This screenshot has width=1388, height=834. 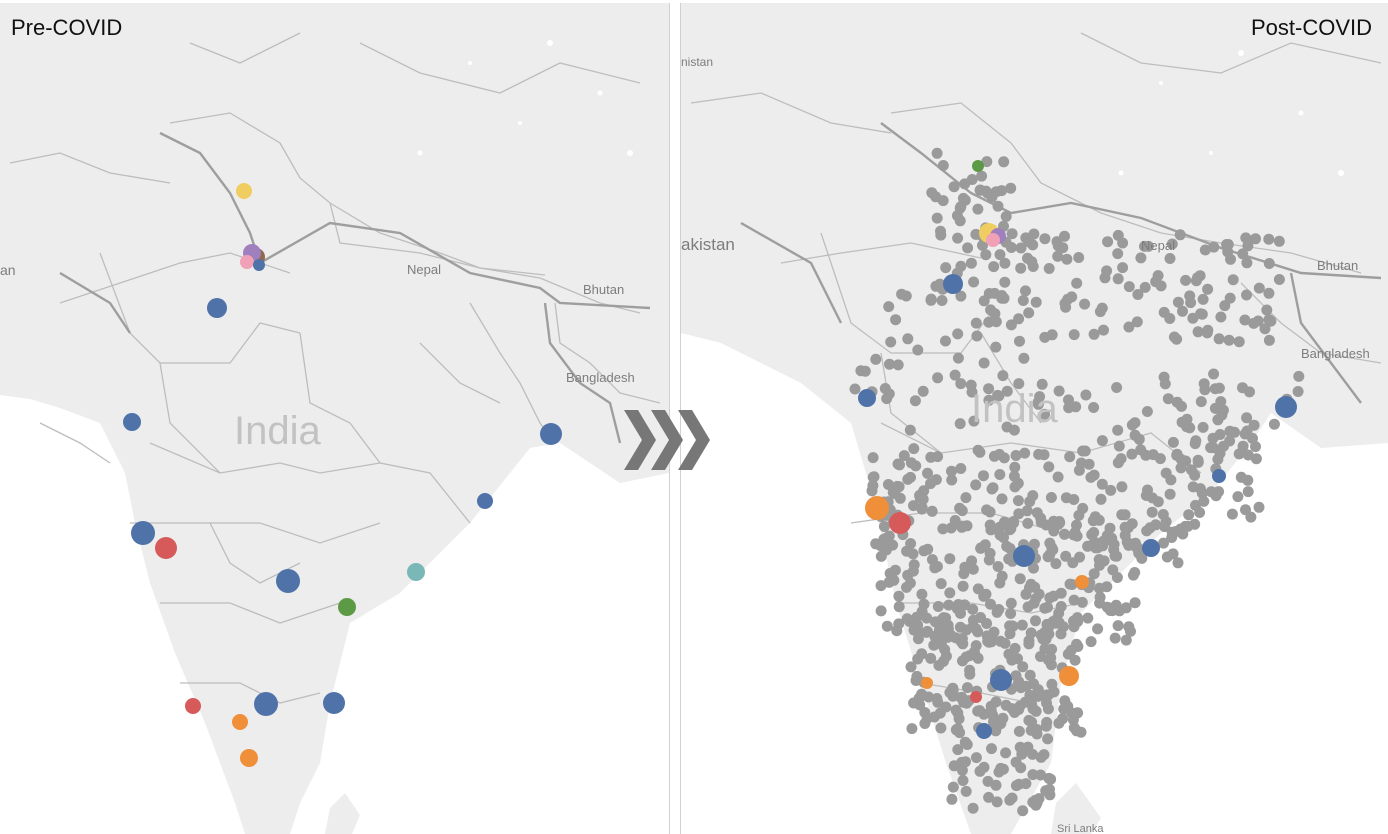 I want to click on map-label-nepal: Nepal, so click(x=424, y=269).